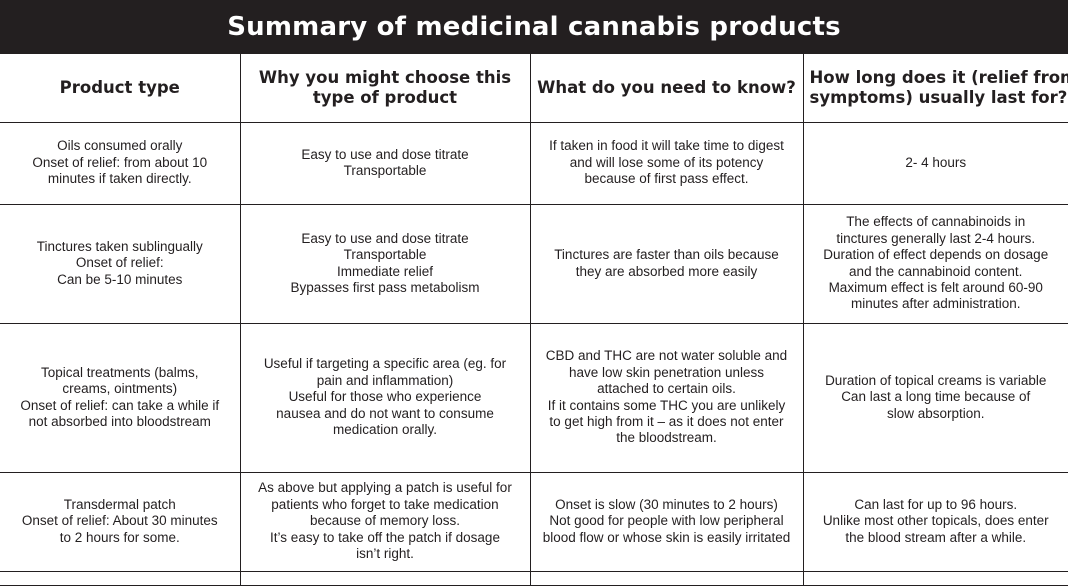 The width and height of the screenshot is (1068, 586). I want to click on cell-line: not absorbed into bloodstream, so click(119, 421).